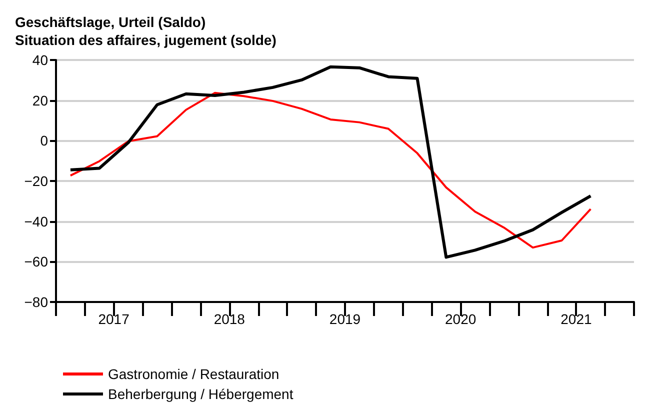 This screenshot has width=646, height=418. I want to click on x-tick-label: 2021, so click(576, 319).